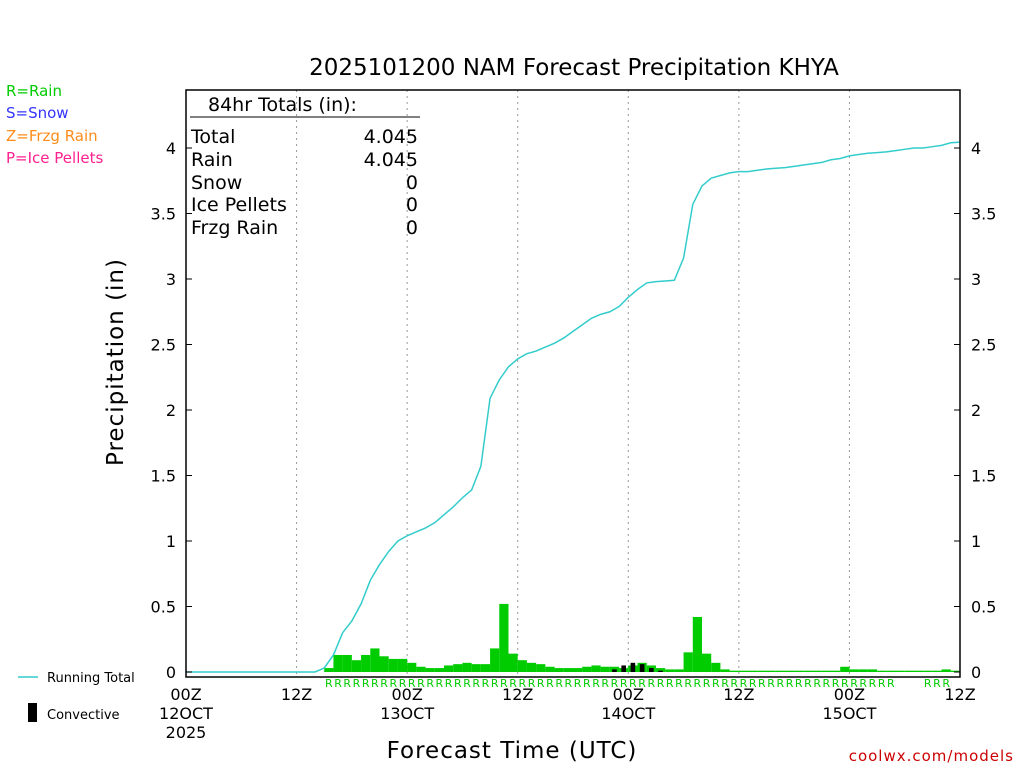 The height and width of the screenshot is (768, 1024). I want to click on ptype-letter-64: R, so click(780, 683).